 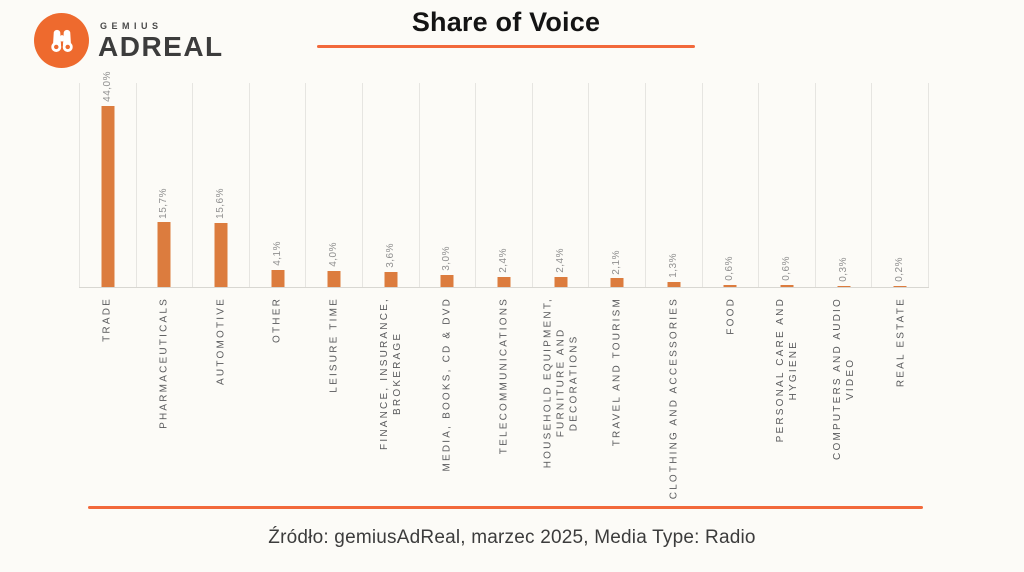 I want to click on chart-column-computers-and-audio-video: 0,3%, so click(x=844, y=185).